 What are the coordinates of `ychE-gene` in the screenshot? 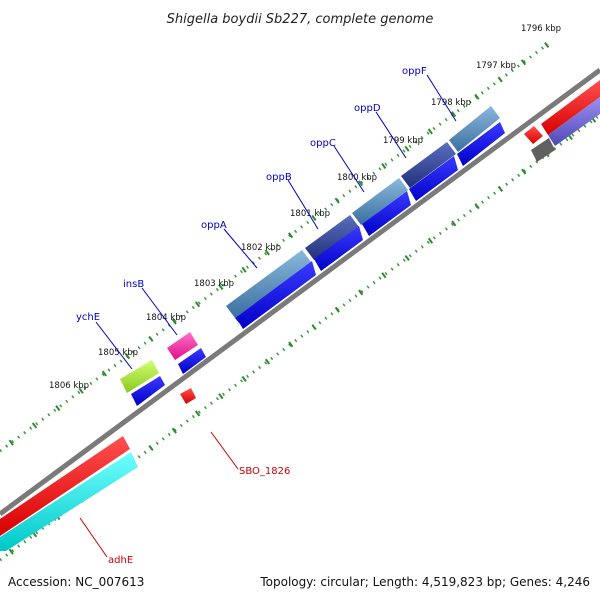 It's located at (139, 376).